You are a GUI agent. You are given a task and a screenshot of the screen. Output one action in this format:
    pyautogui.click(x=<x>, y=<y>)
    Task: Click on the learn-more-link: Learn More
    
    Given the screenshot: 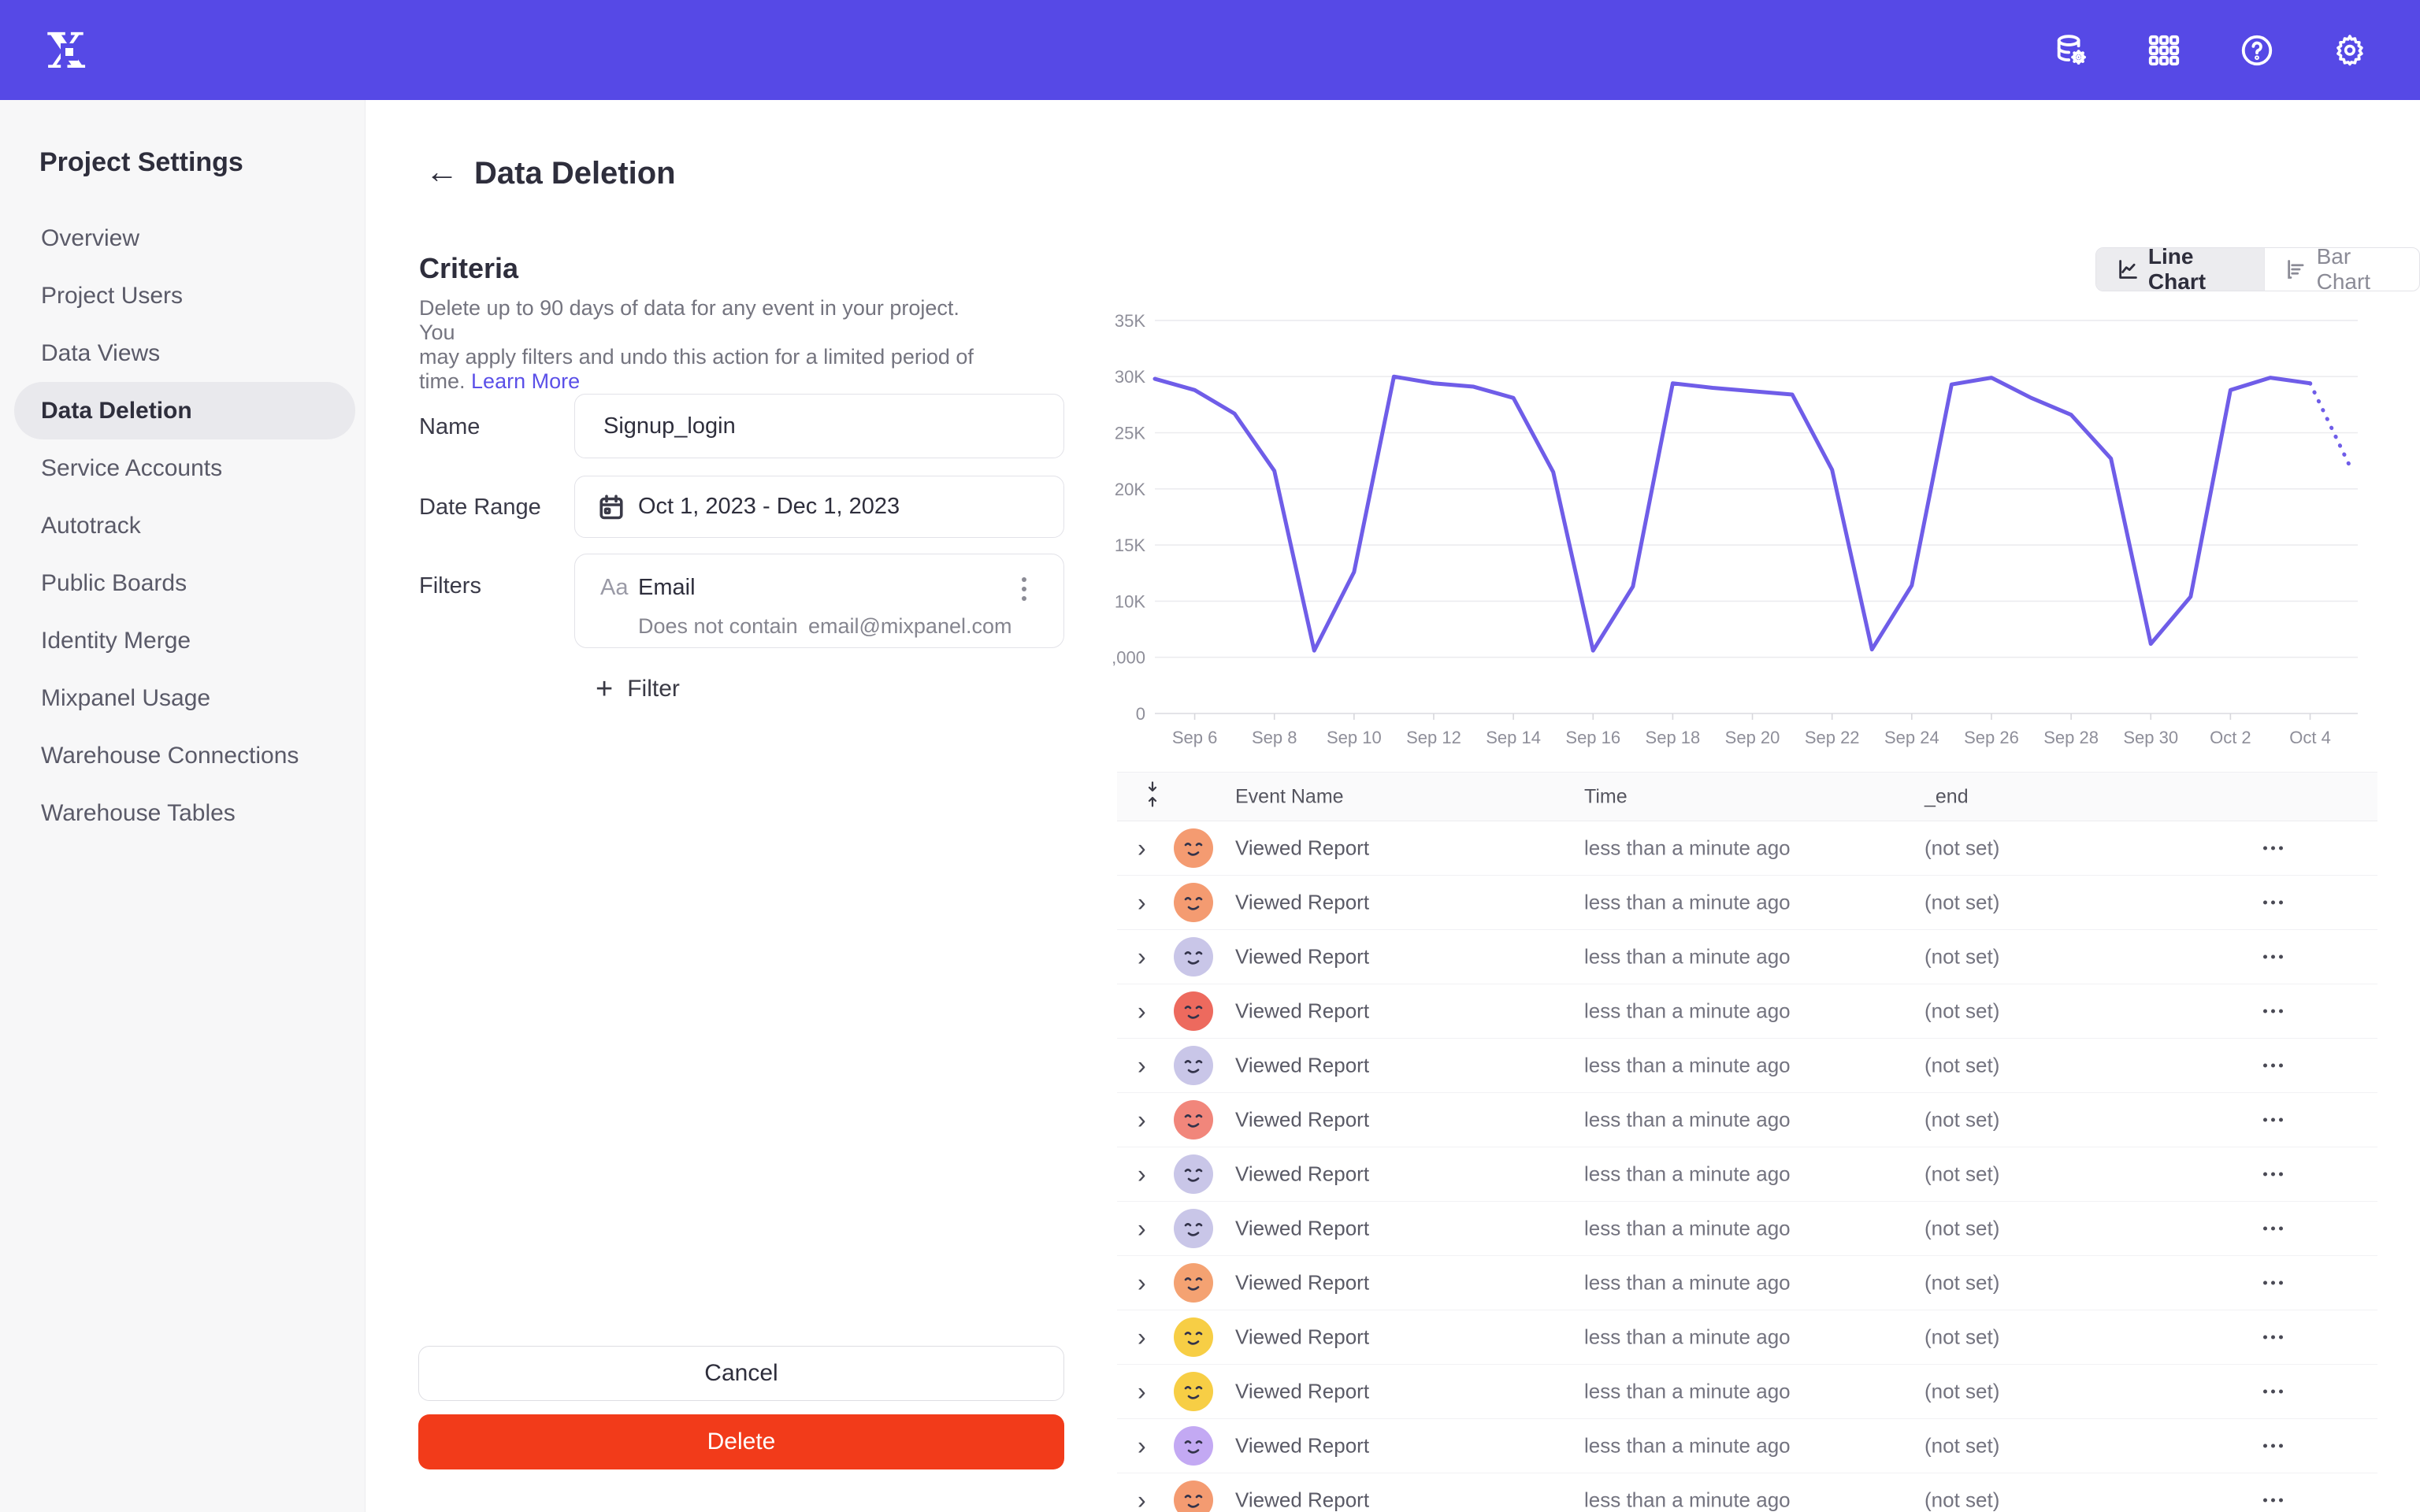 What is the action you would take?
    pyautogui.click(x=526, y=381)
    